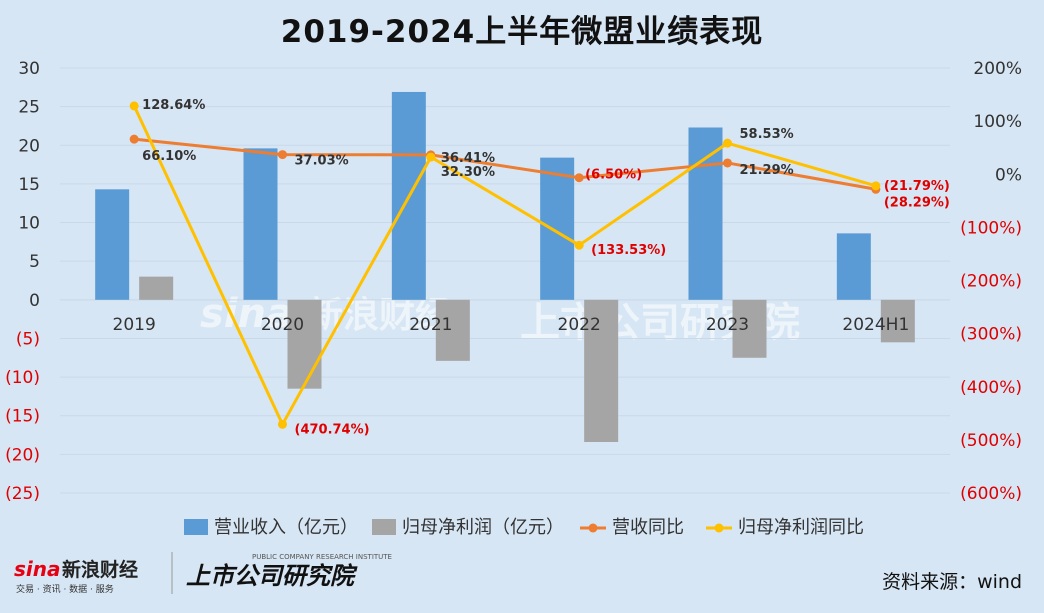  What do you see at coordinates (997, 69) in the screenshot?
I see `right-tick-label: 200%` at bounding box center [997, 69].